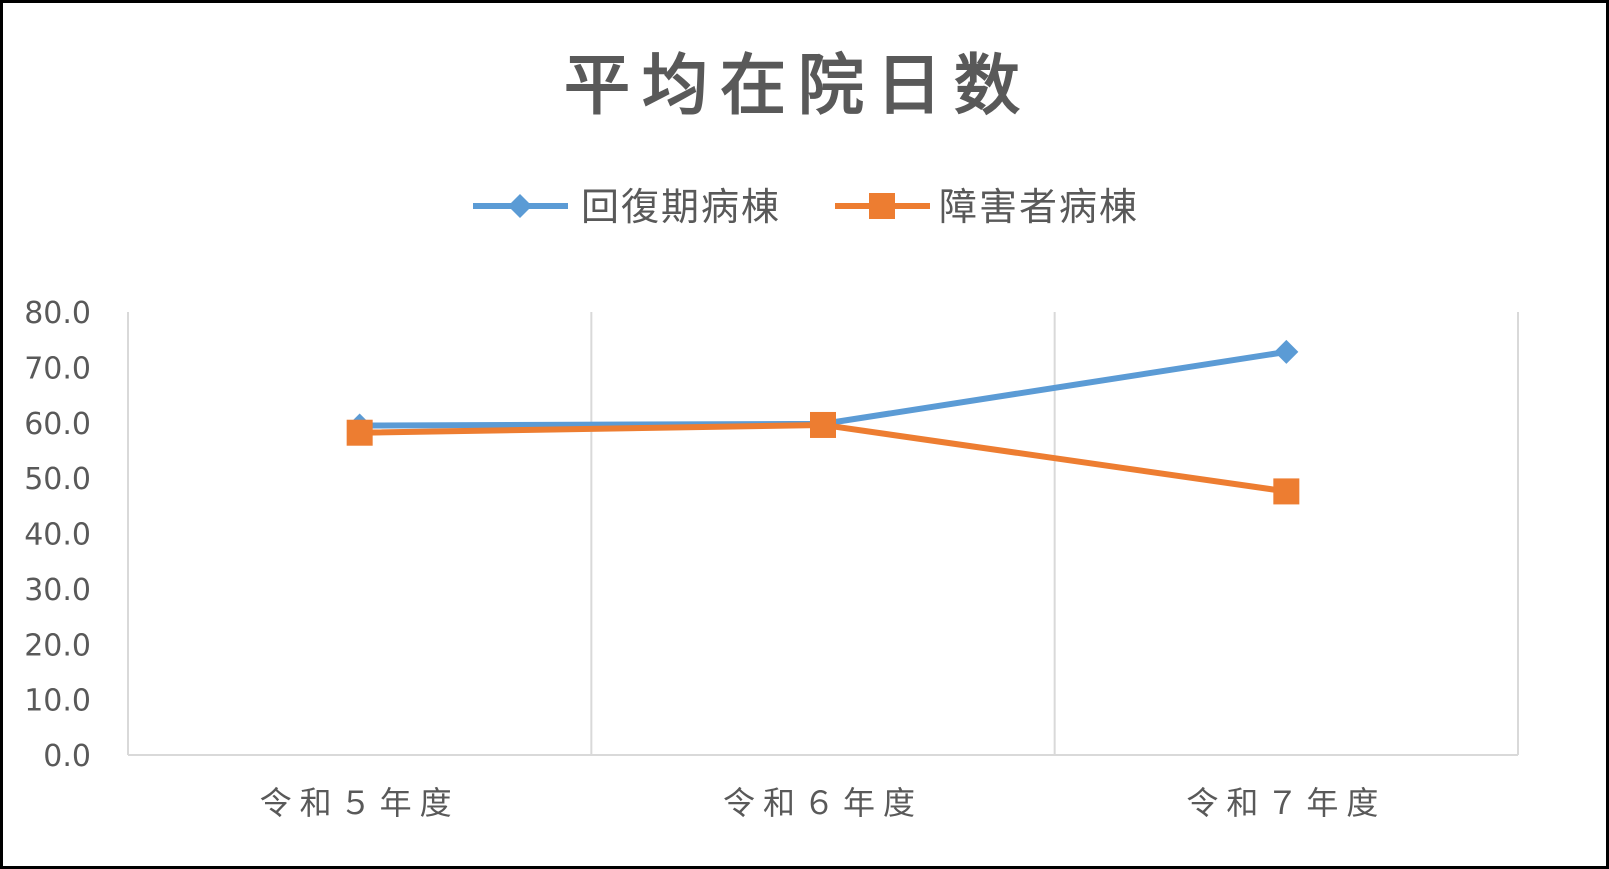  What do you see at coordinates (681, 207) in the screenshot?
I see `legend-label: 回復期病棟` at bounding box center [681, 207].